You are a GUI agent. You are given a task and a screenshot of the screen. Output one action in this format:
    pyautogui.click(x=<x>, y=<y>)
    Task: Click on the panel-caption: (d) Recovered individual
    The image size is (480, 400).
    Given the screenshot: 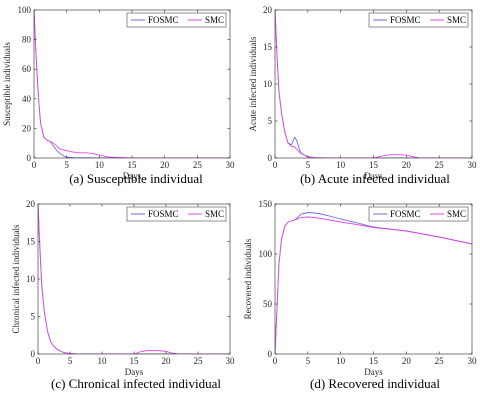 What is the action you would take?
    pyautogui.click(x=375, y=383)
    